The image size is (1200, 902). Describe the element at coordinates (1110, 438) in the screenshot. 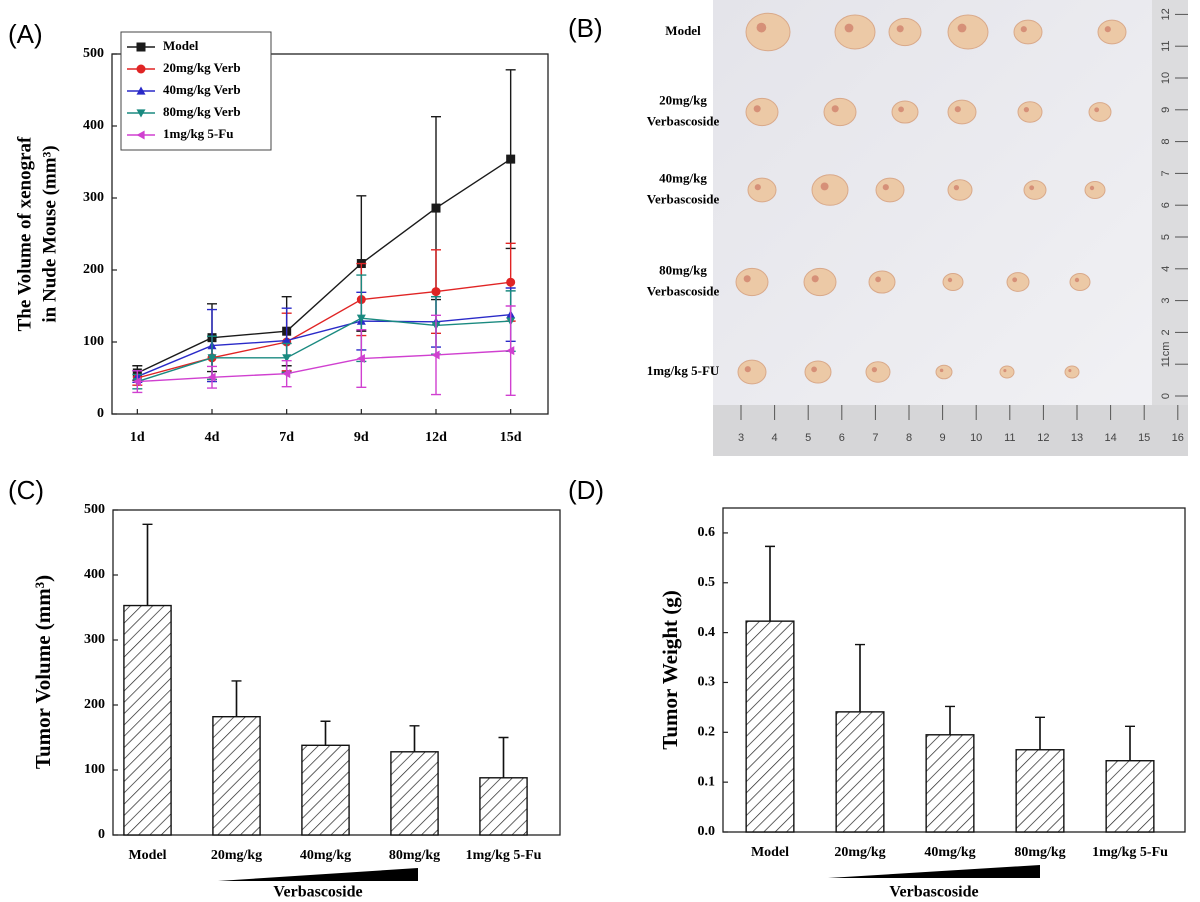

I see `ruler-label: 14` at that location.